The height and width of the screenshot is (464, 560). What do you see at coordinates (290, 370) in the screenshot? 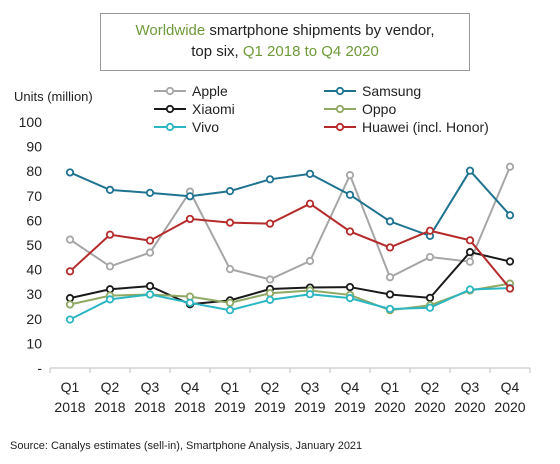
I see `axes` at bounding box center [290, 370].